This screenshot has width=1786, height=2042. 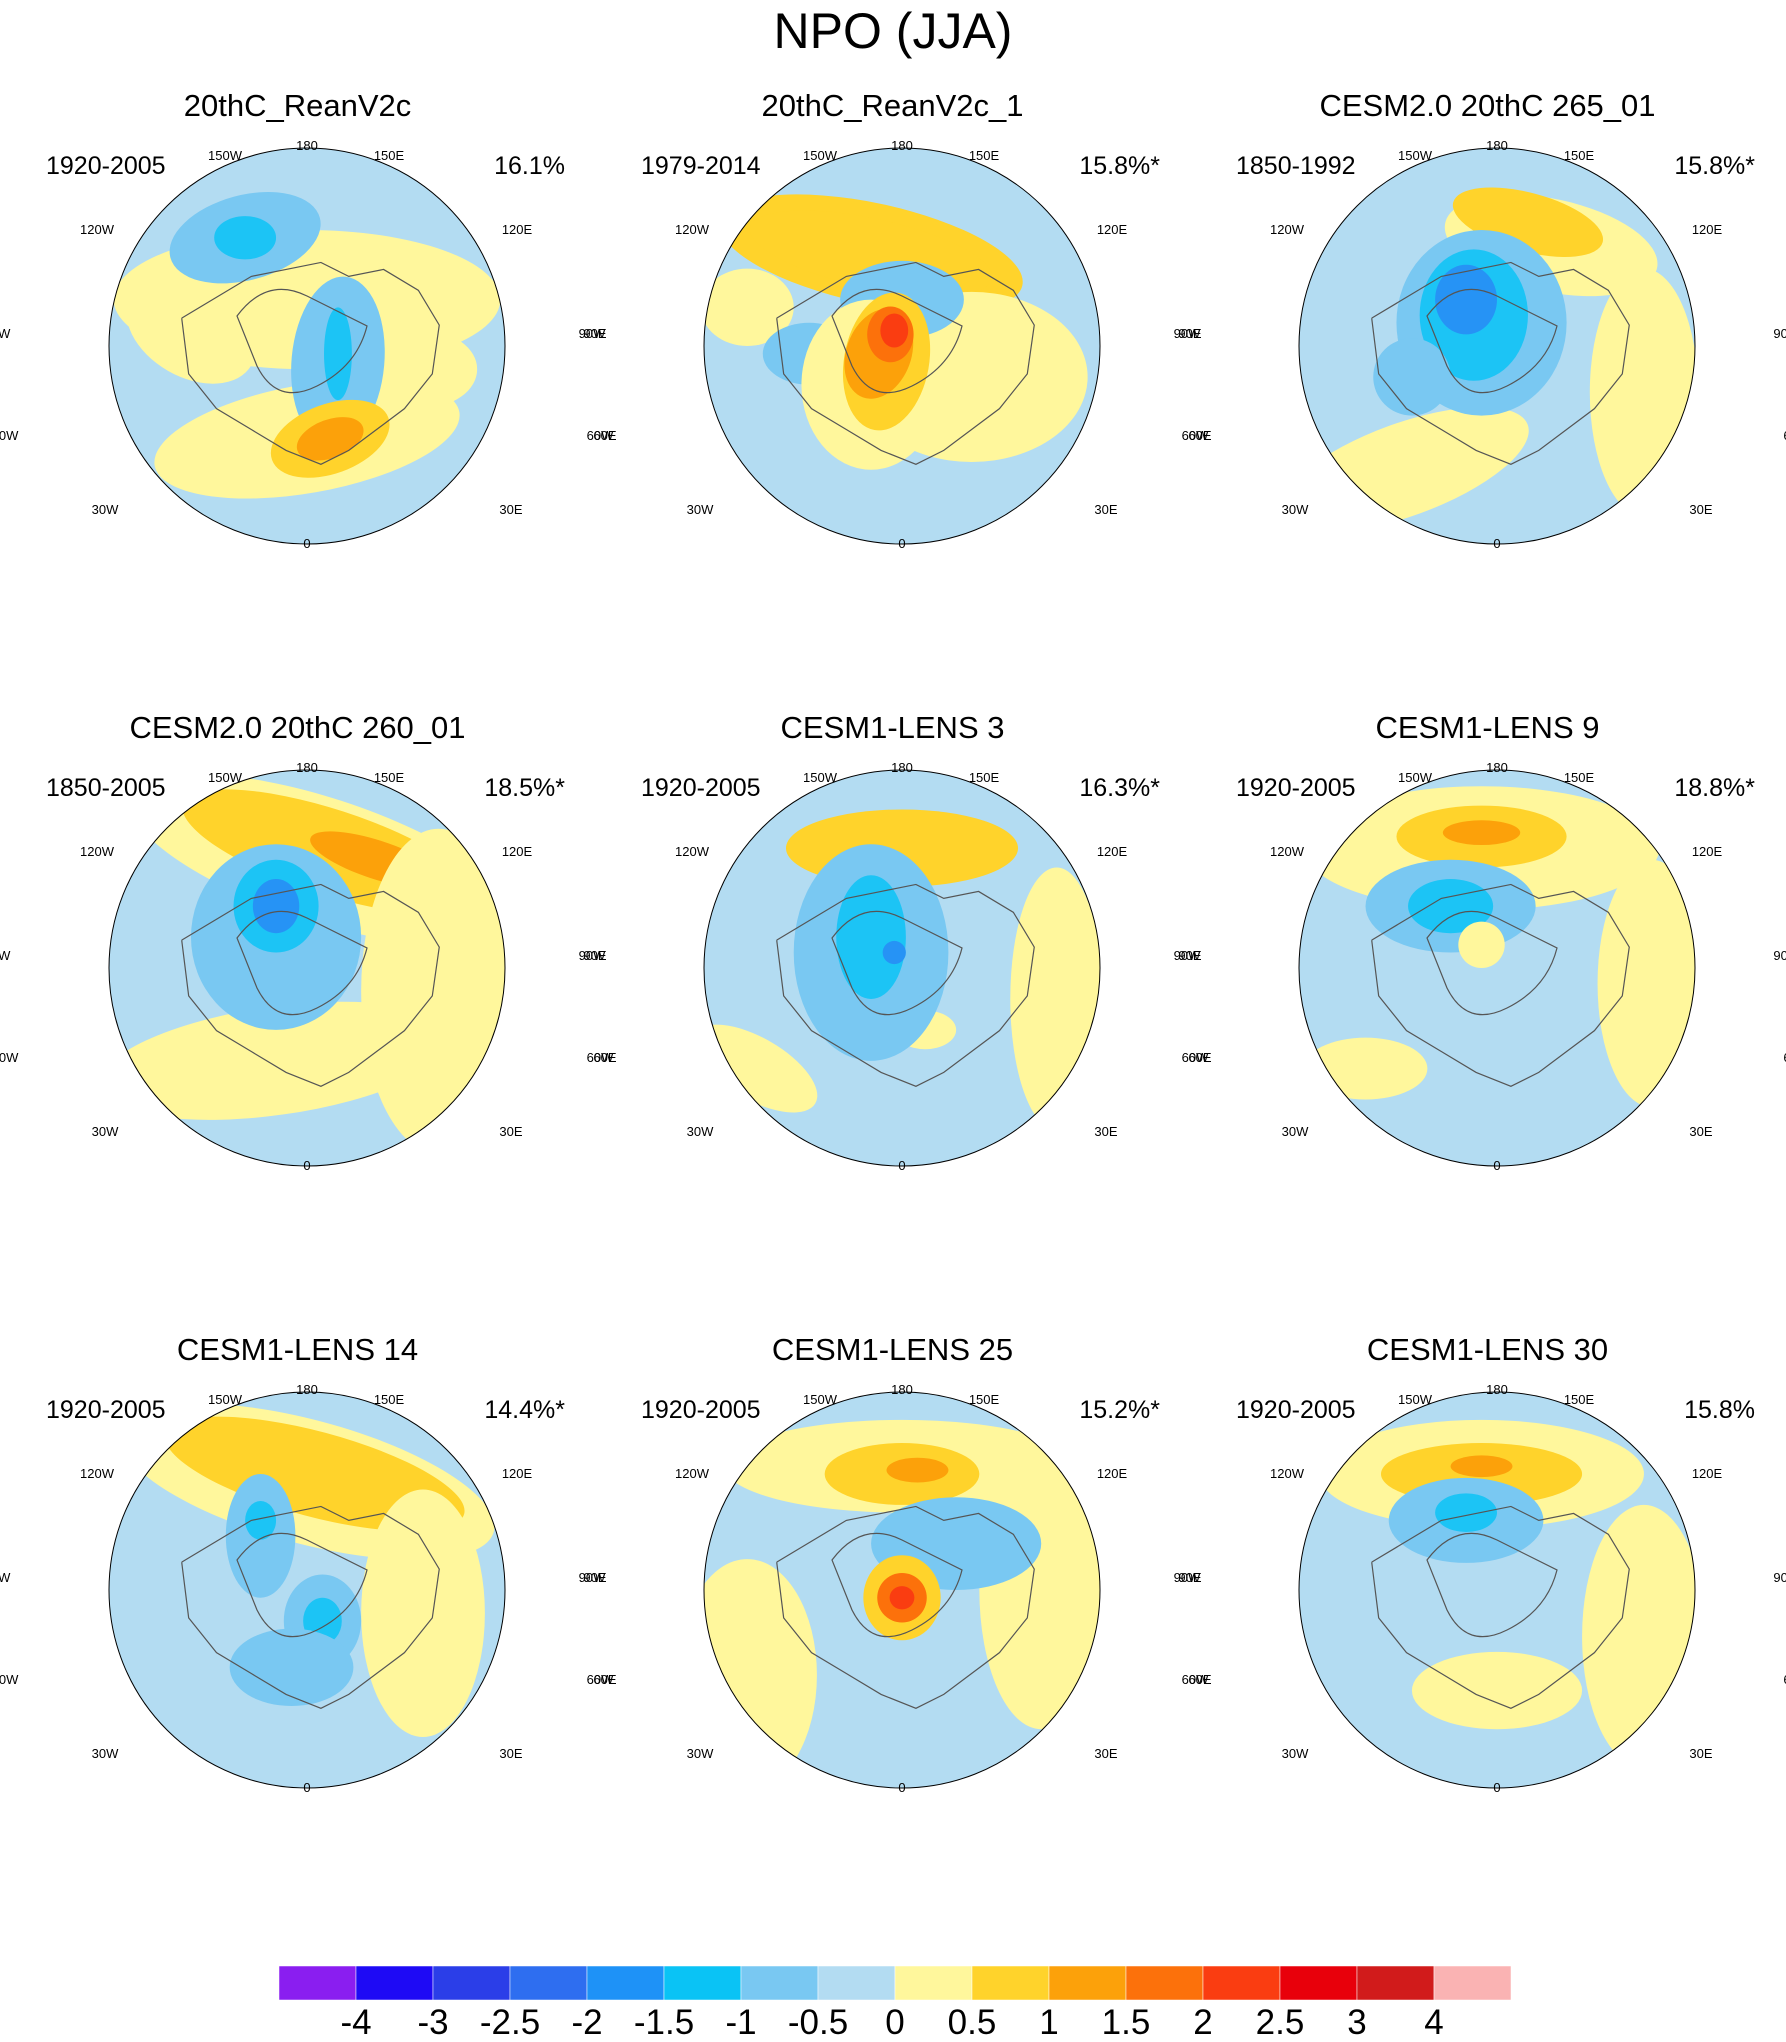 I want to click on panel-title: CESM1-LENS 25, so click(x=892, y=1349).